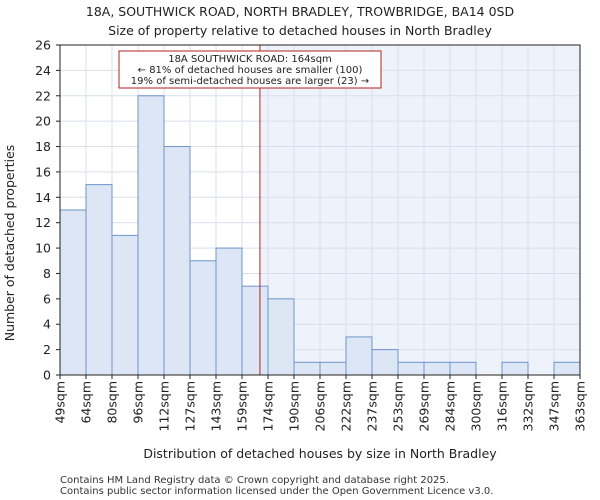 This screenshot has width=600, height=500. I want to click on bar-190sqm, so click(307, 368).